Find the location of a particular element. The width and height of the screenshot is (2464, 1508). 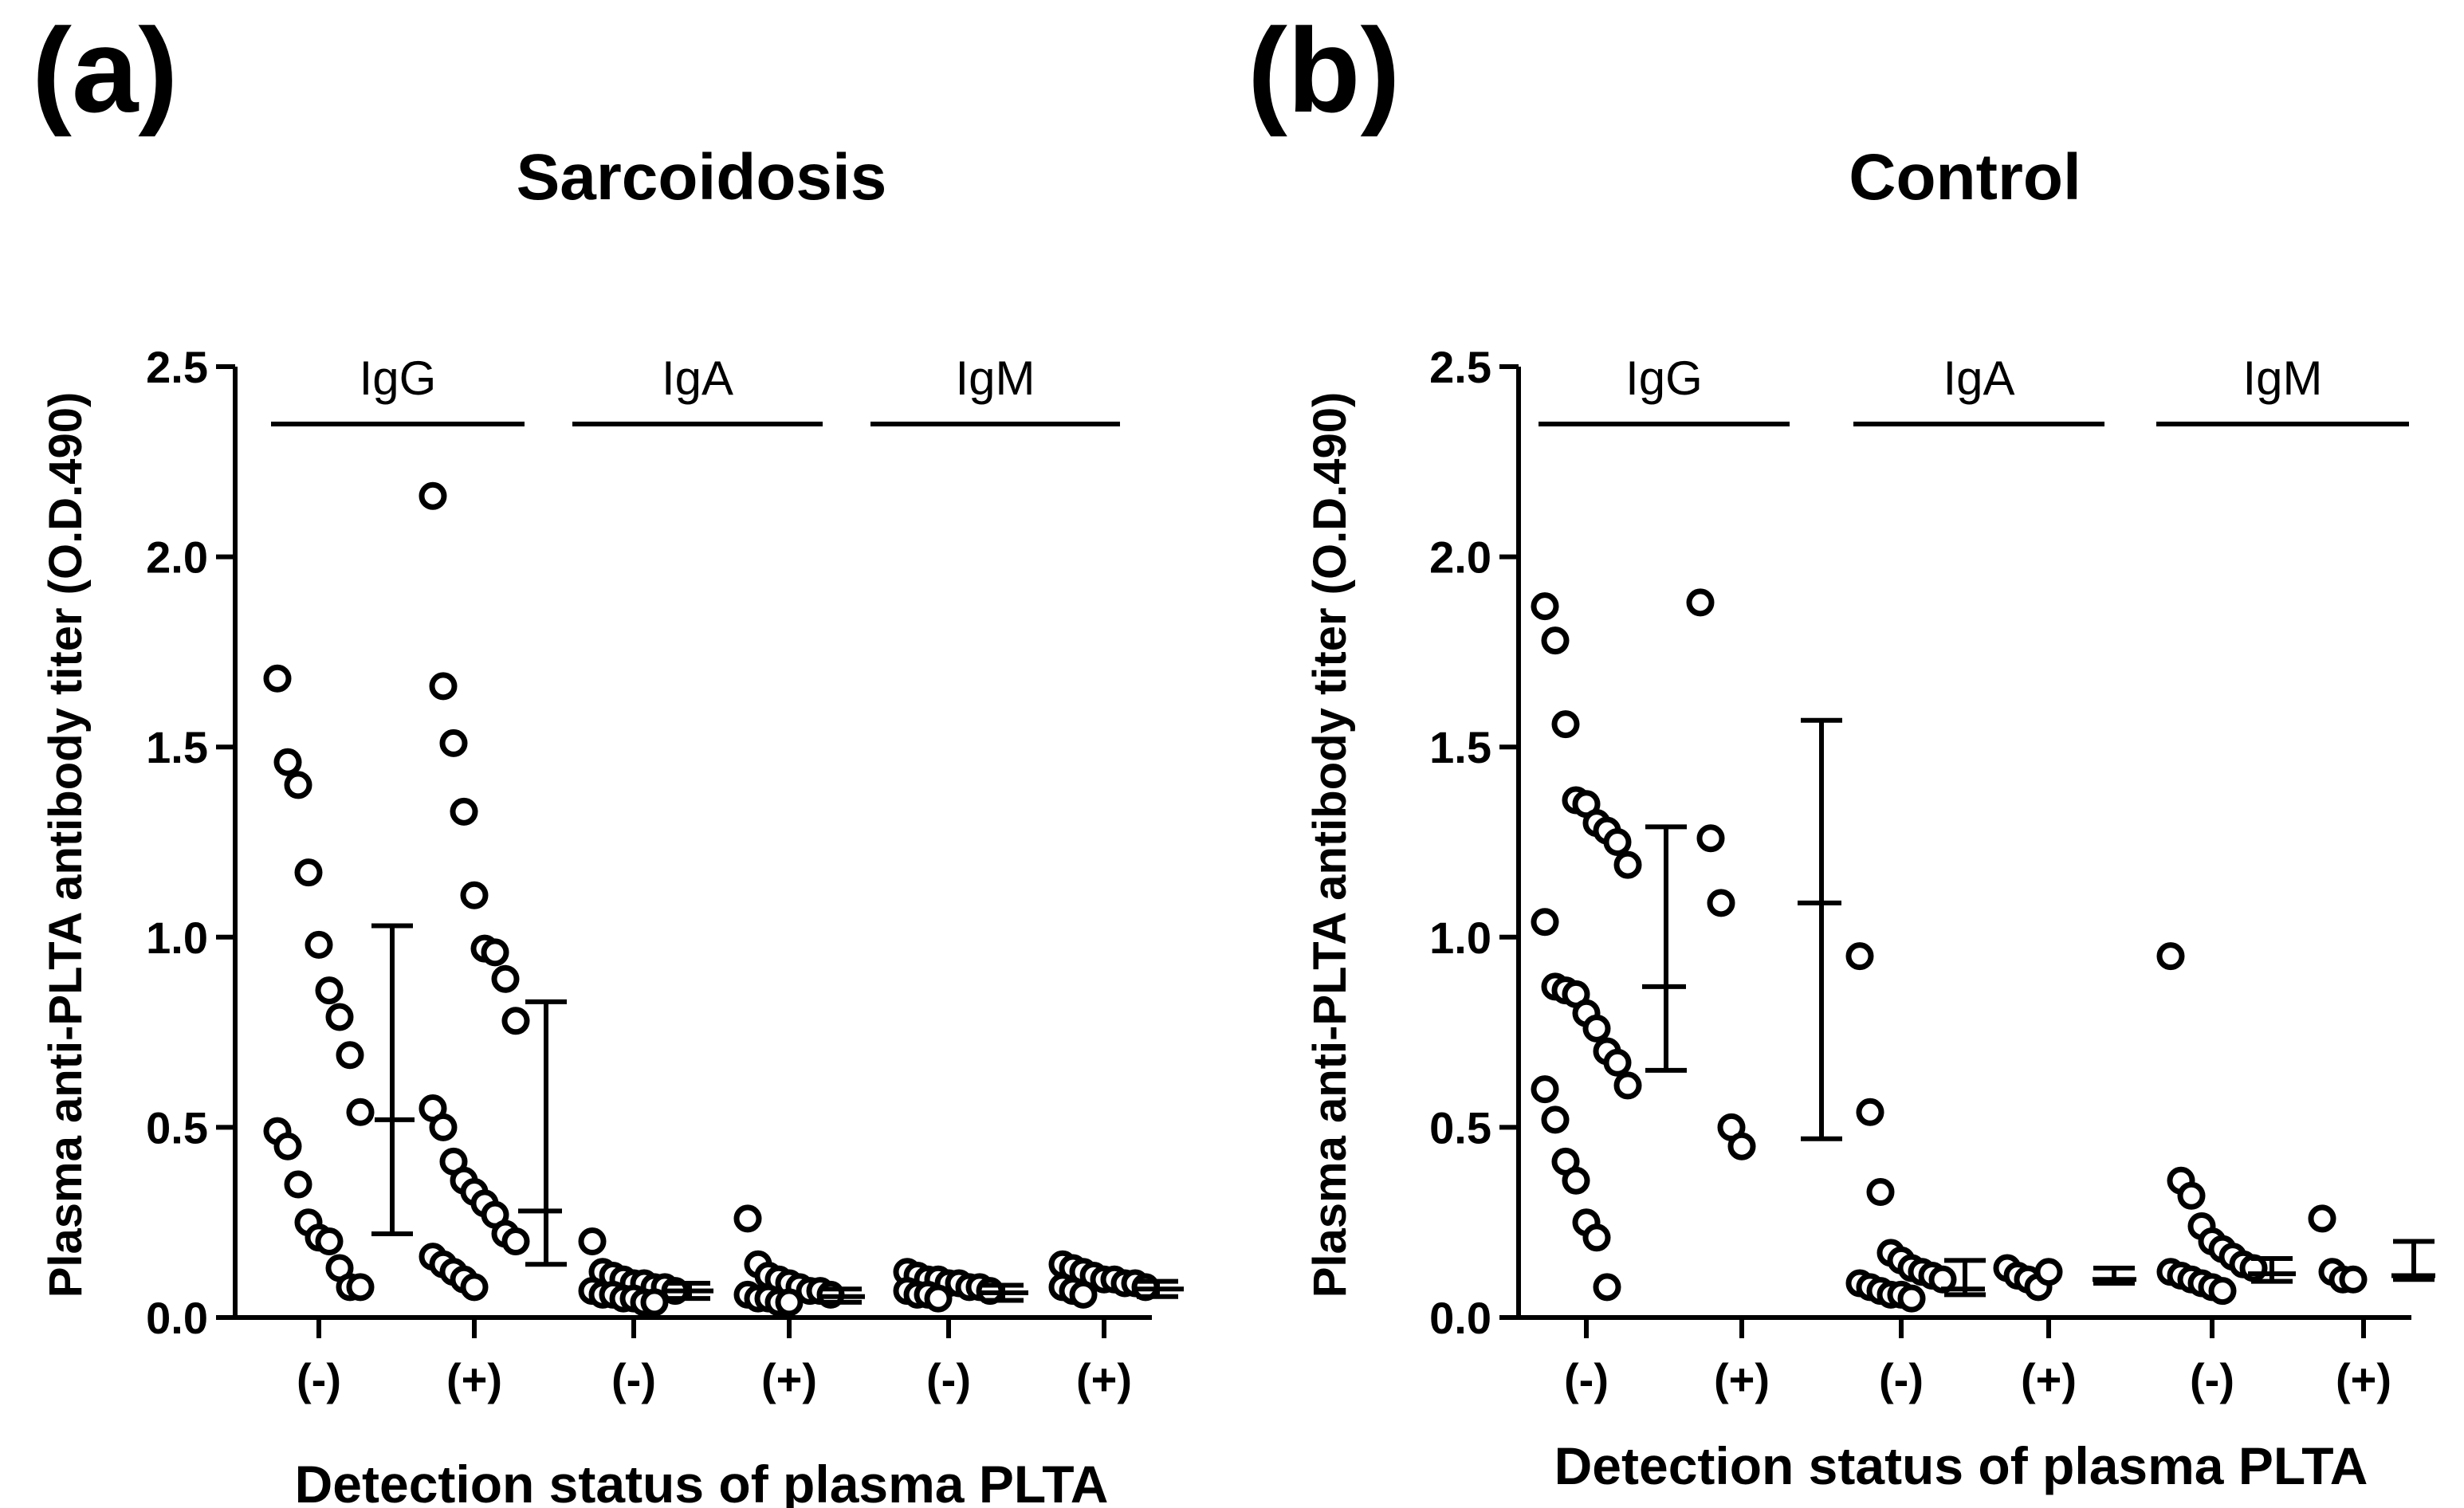

x-axis-label-b: Detection status of plasma PLTA is located at coordinates (1961, 1465).